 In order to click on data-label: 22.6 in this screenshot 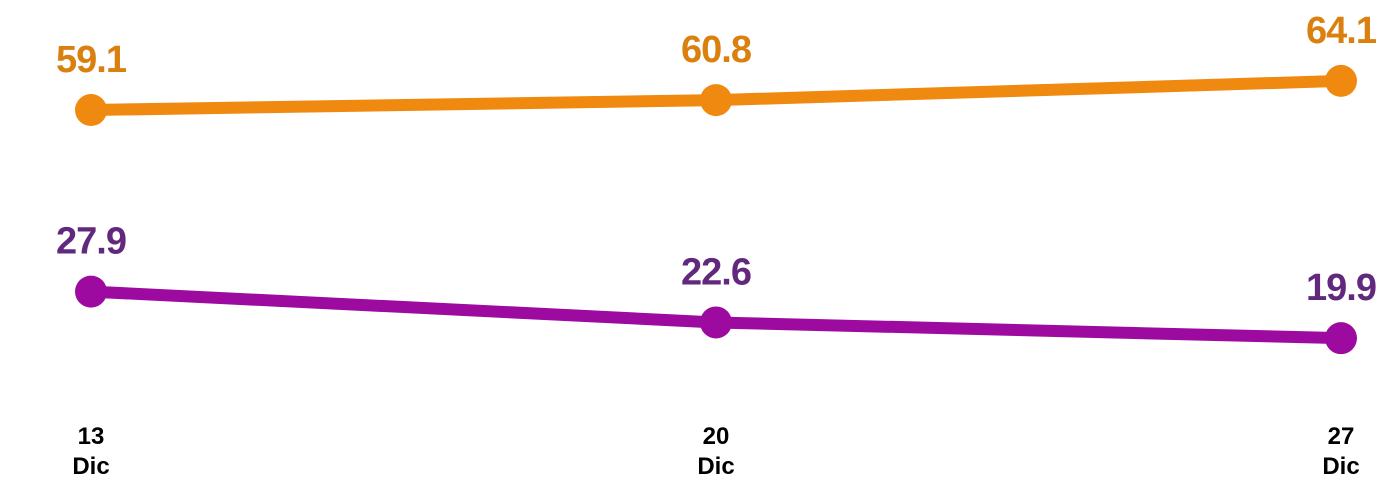, I will do `click(716, 272)`.